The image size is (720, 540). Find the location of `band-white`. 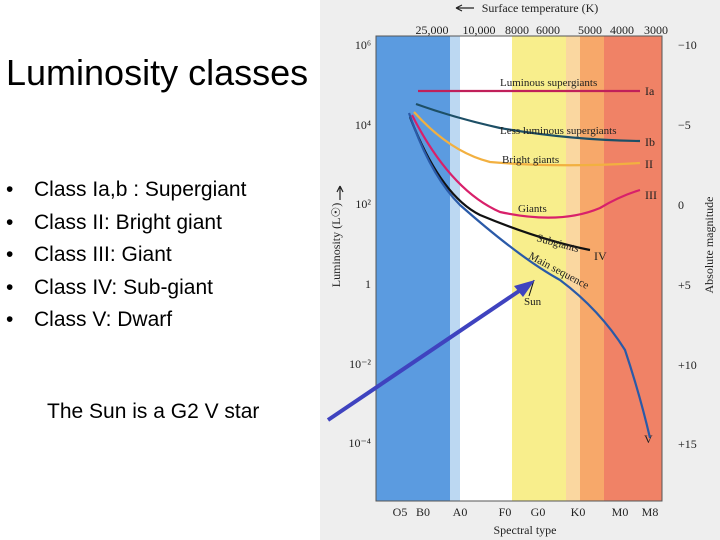

band-white is located at coordinates (486, 268).